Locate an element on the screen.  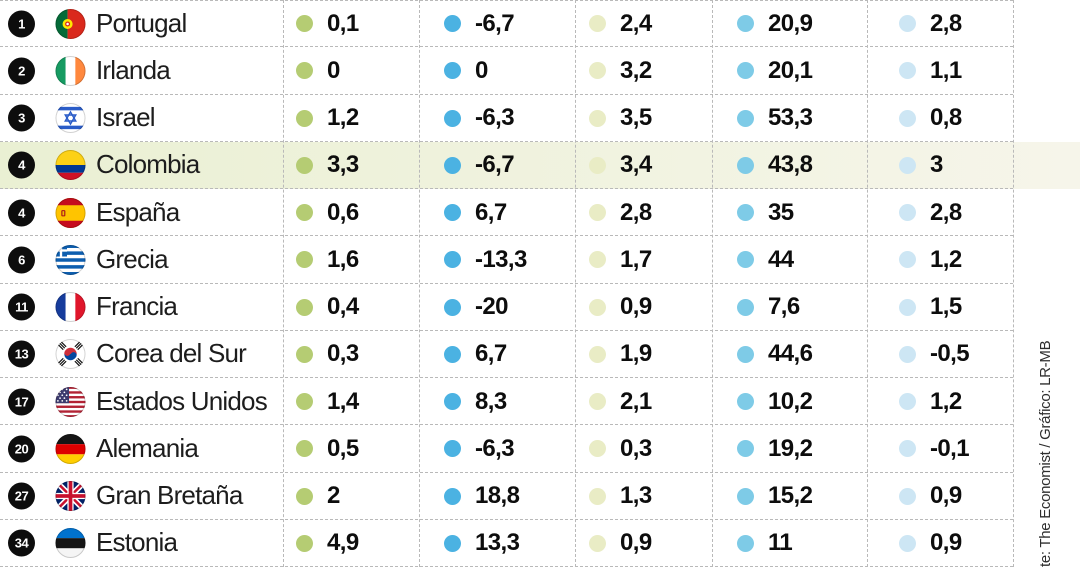
value-cell: 19,2 is located at coordinates (775, 449).